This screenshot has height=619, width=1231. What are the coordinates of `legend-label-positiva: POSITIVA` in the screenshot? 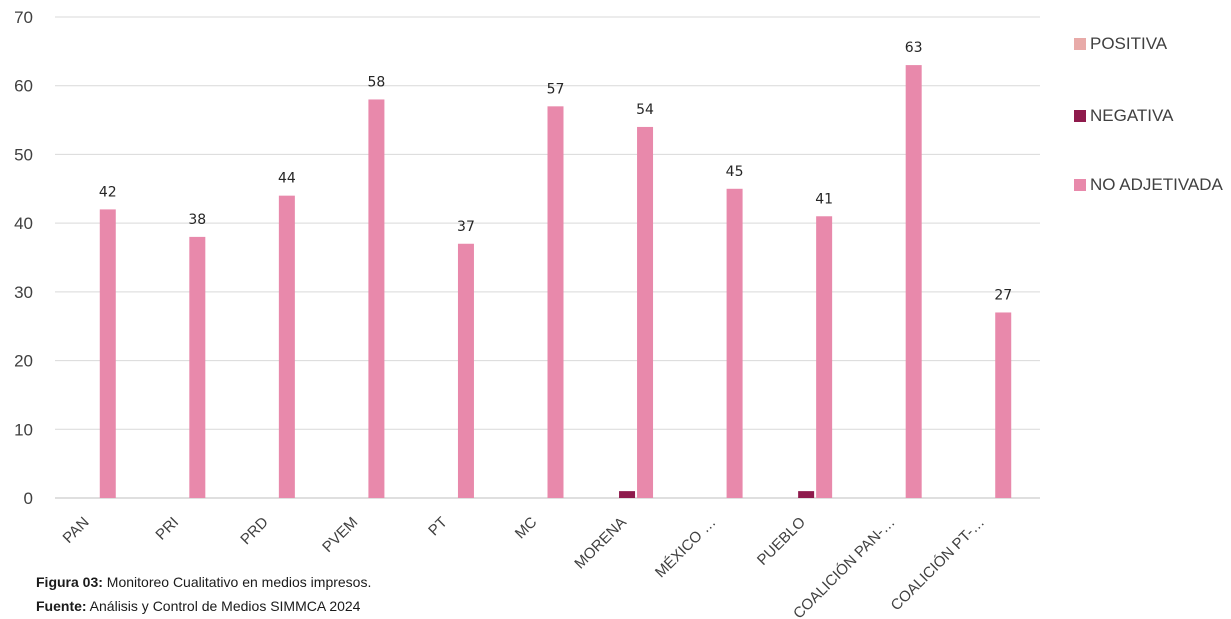 It's located at (1129, 43).